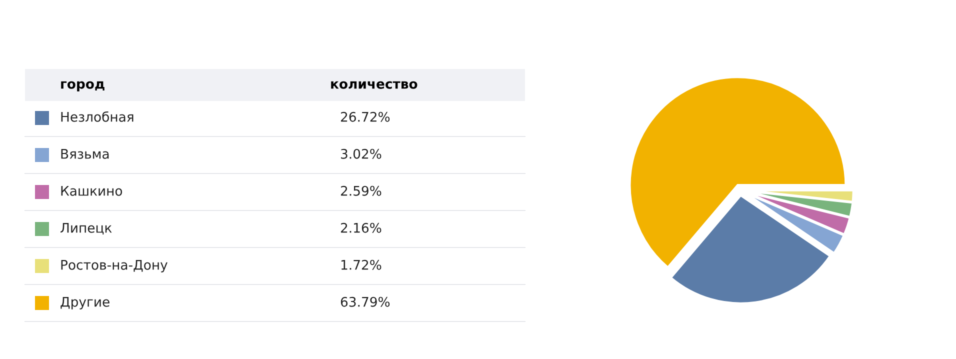  Describe the element at coordinates (91, 191) in the screenshot. I see `legend-label: Кашкино` at that location.